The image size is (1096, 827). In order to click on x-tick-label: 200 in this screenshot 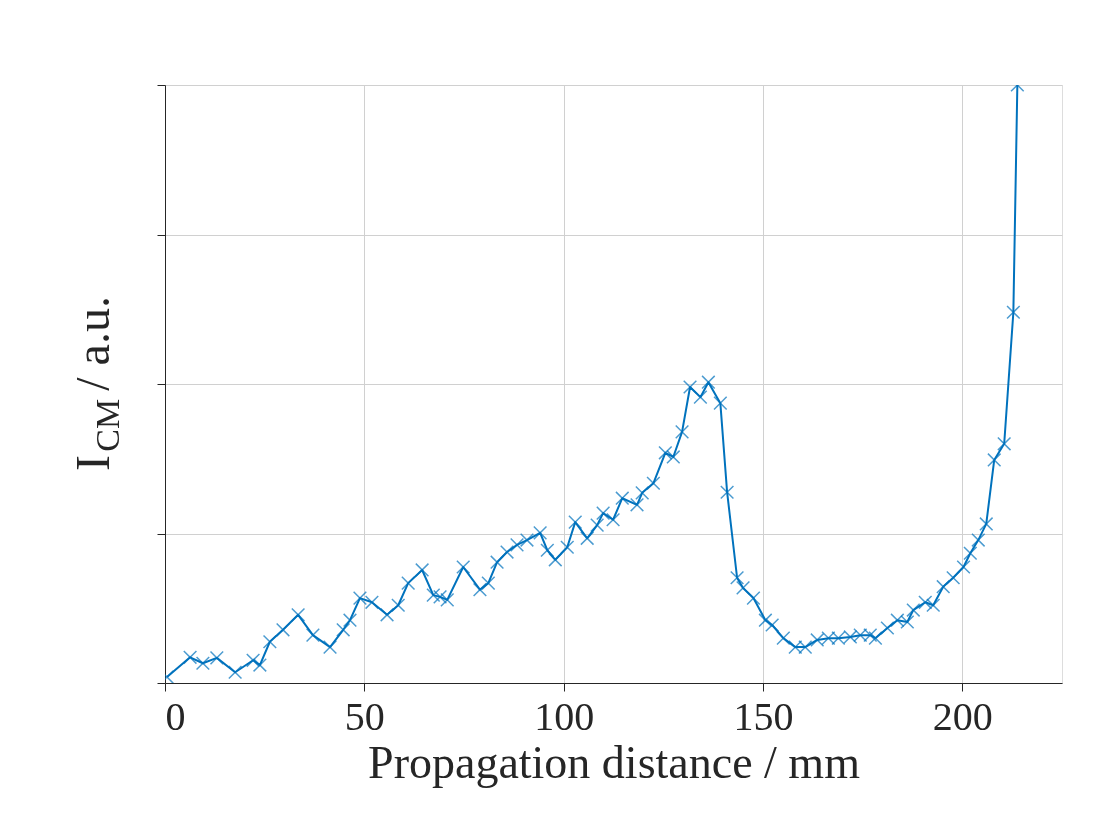, I will do `click(962, 716)`.